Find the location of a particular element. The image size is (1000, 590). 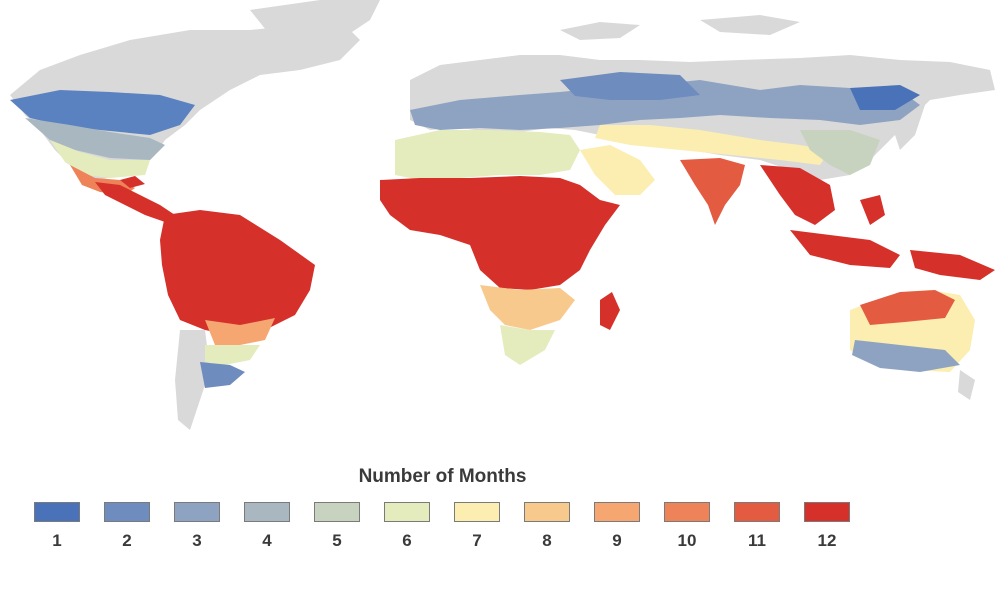

southeast-asia is located at coordinates (877, 222).